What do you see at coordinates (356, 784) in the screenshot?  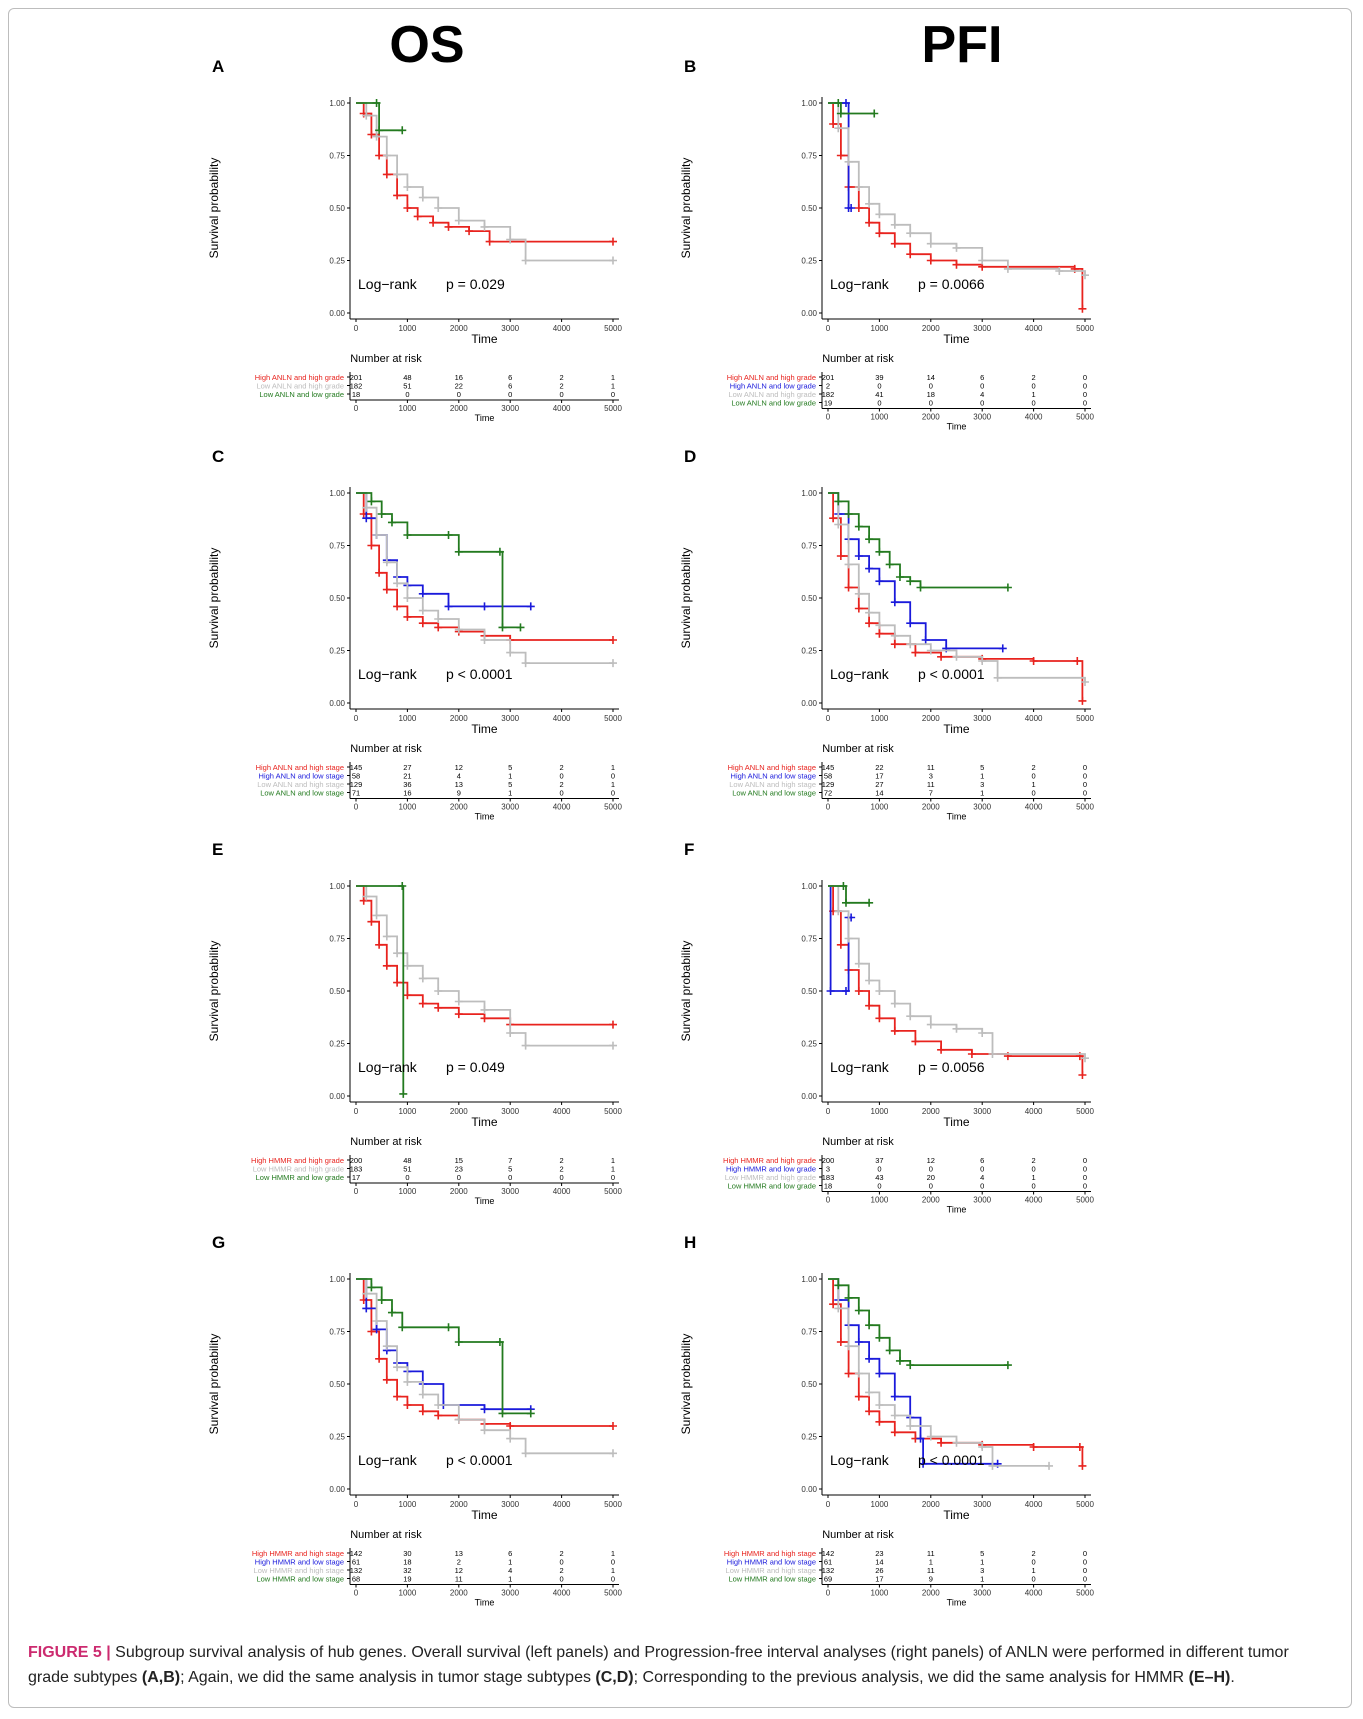 I see `risk-count: 129` at bounding box center [356, 784].